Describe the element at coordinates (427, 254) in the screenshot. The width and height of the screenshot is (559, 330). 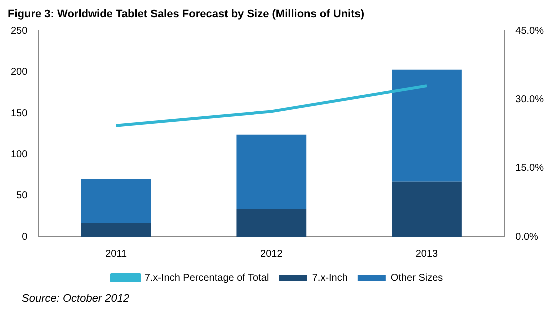
I see `x-tick-label: 2013` at that location.